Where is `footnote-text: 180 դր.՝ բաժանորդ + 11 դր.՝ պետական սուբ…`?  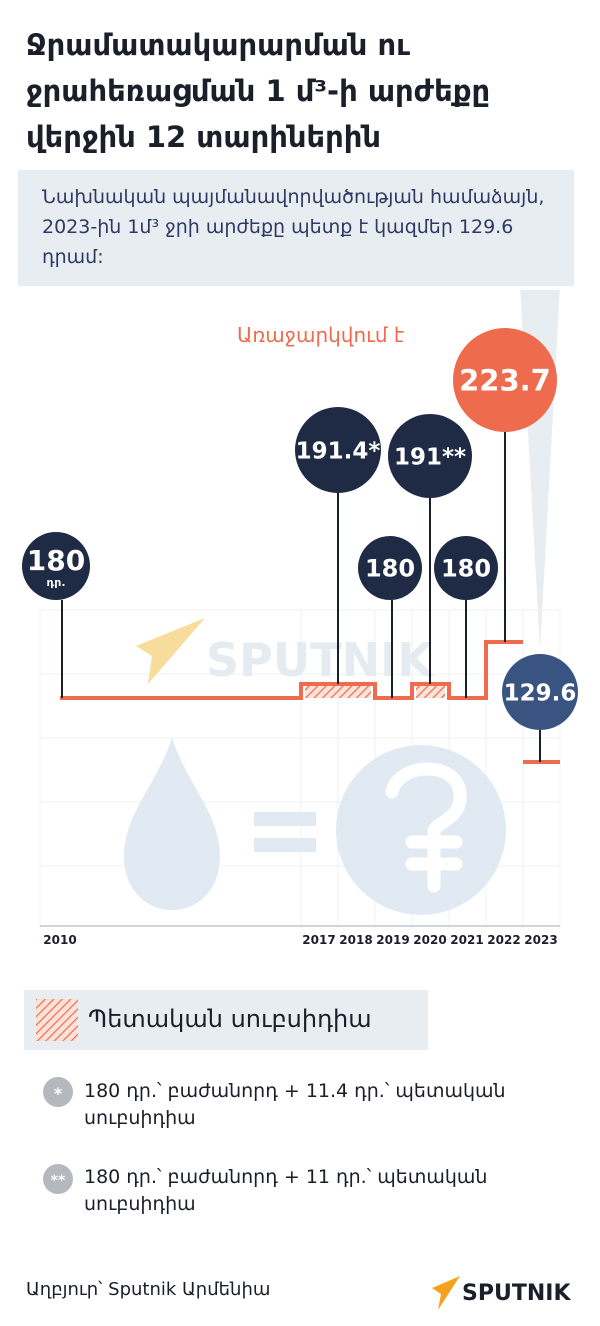 footnote-text: 180 դր.՝ բաժանորդ + 11 դր.՝ պետական սուբ… is located at coordinates (286, 1190).